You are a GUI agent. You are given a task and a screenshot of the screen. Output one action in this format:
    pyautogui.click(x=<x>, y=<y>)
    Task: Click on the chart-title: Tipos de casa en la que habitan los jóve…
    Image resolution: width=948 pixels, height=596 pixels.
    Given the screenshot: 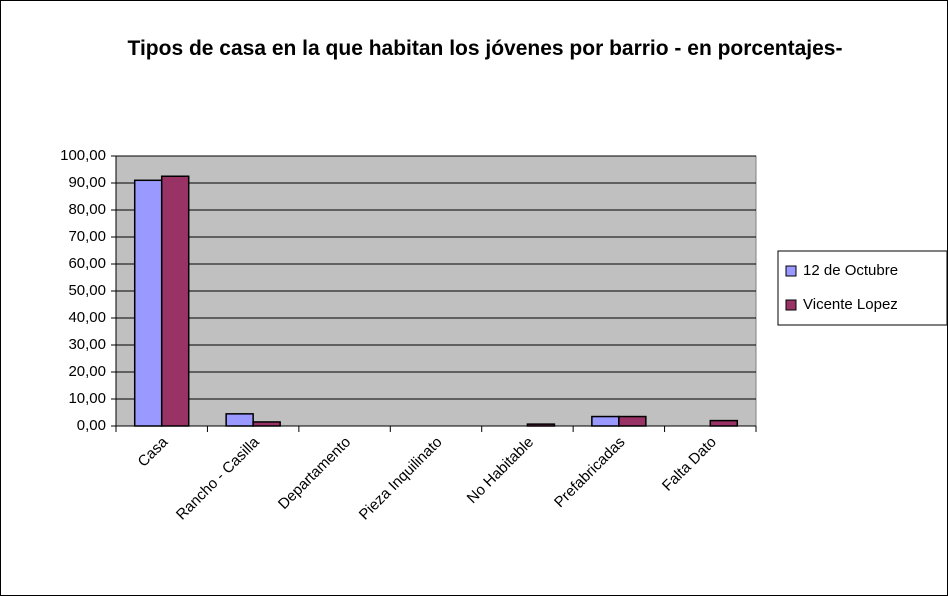 What is the action you would take?
    pyautogui.click(x=485, y=48)
    